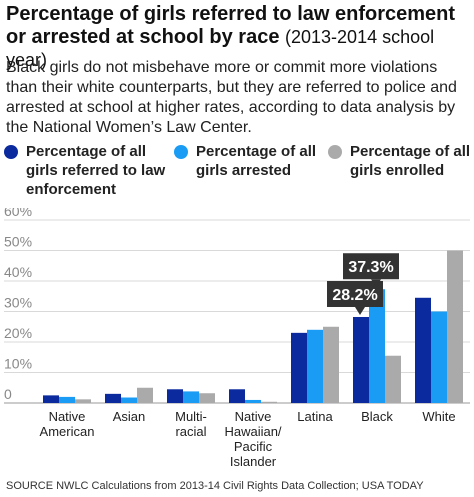  I want to click on legend-label-enrolled: Percentage of all girls enrolled, so click(410, 161).